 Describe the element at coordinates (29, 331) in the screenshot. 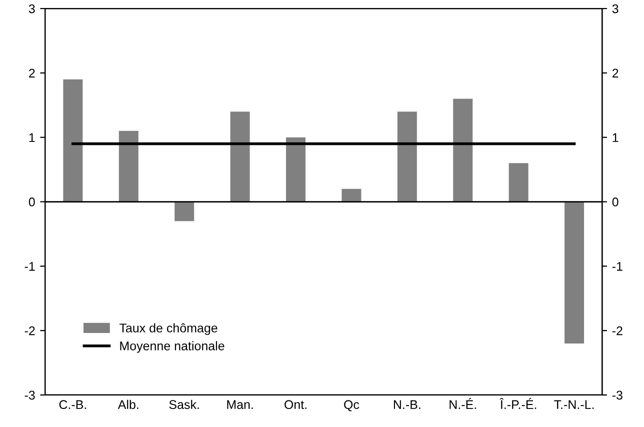

I see `y-tick-label: -2` at that location.